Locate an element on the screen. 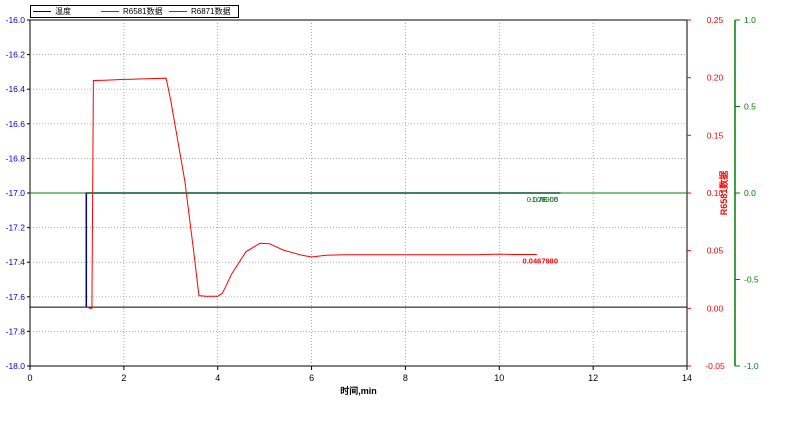 The width and height of the screenshot is (800, 423). x-tick-label: 14 is located at coordinates (687, 378).